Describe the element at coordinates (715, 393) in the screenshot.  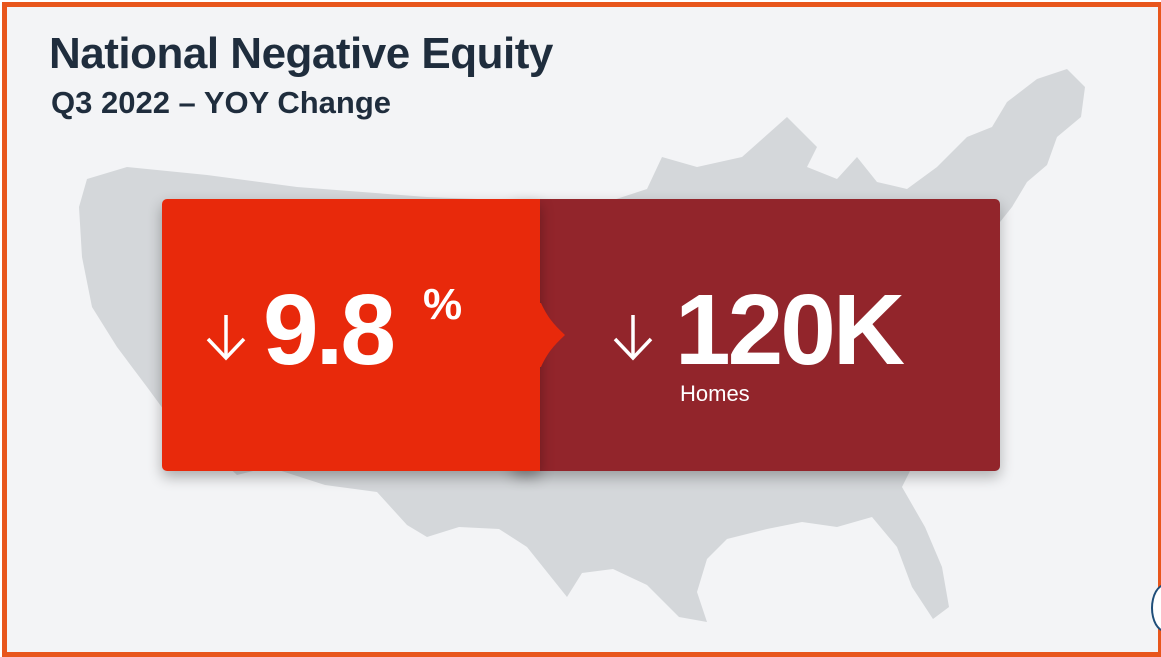
I see `homes-label: Homes` at that location.